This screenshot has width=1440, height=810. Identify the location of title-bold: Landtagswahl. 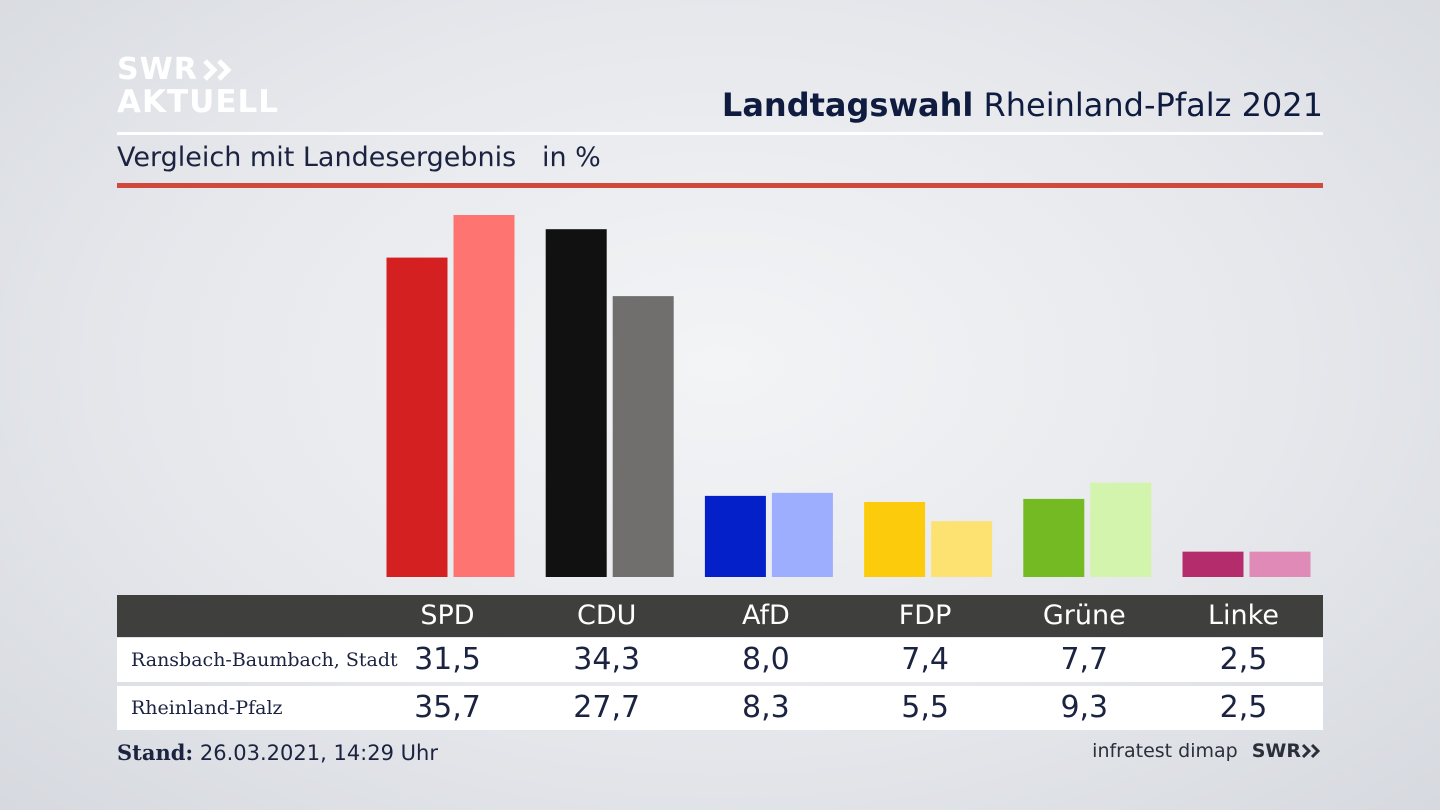
(847, 105).